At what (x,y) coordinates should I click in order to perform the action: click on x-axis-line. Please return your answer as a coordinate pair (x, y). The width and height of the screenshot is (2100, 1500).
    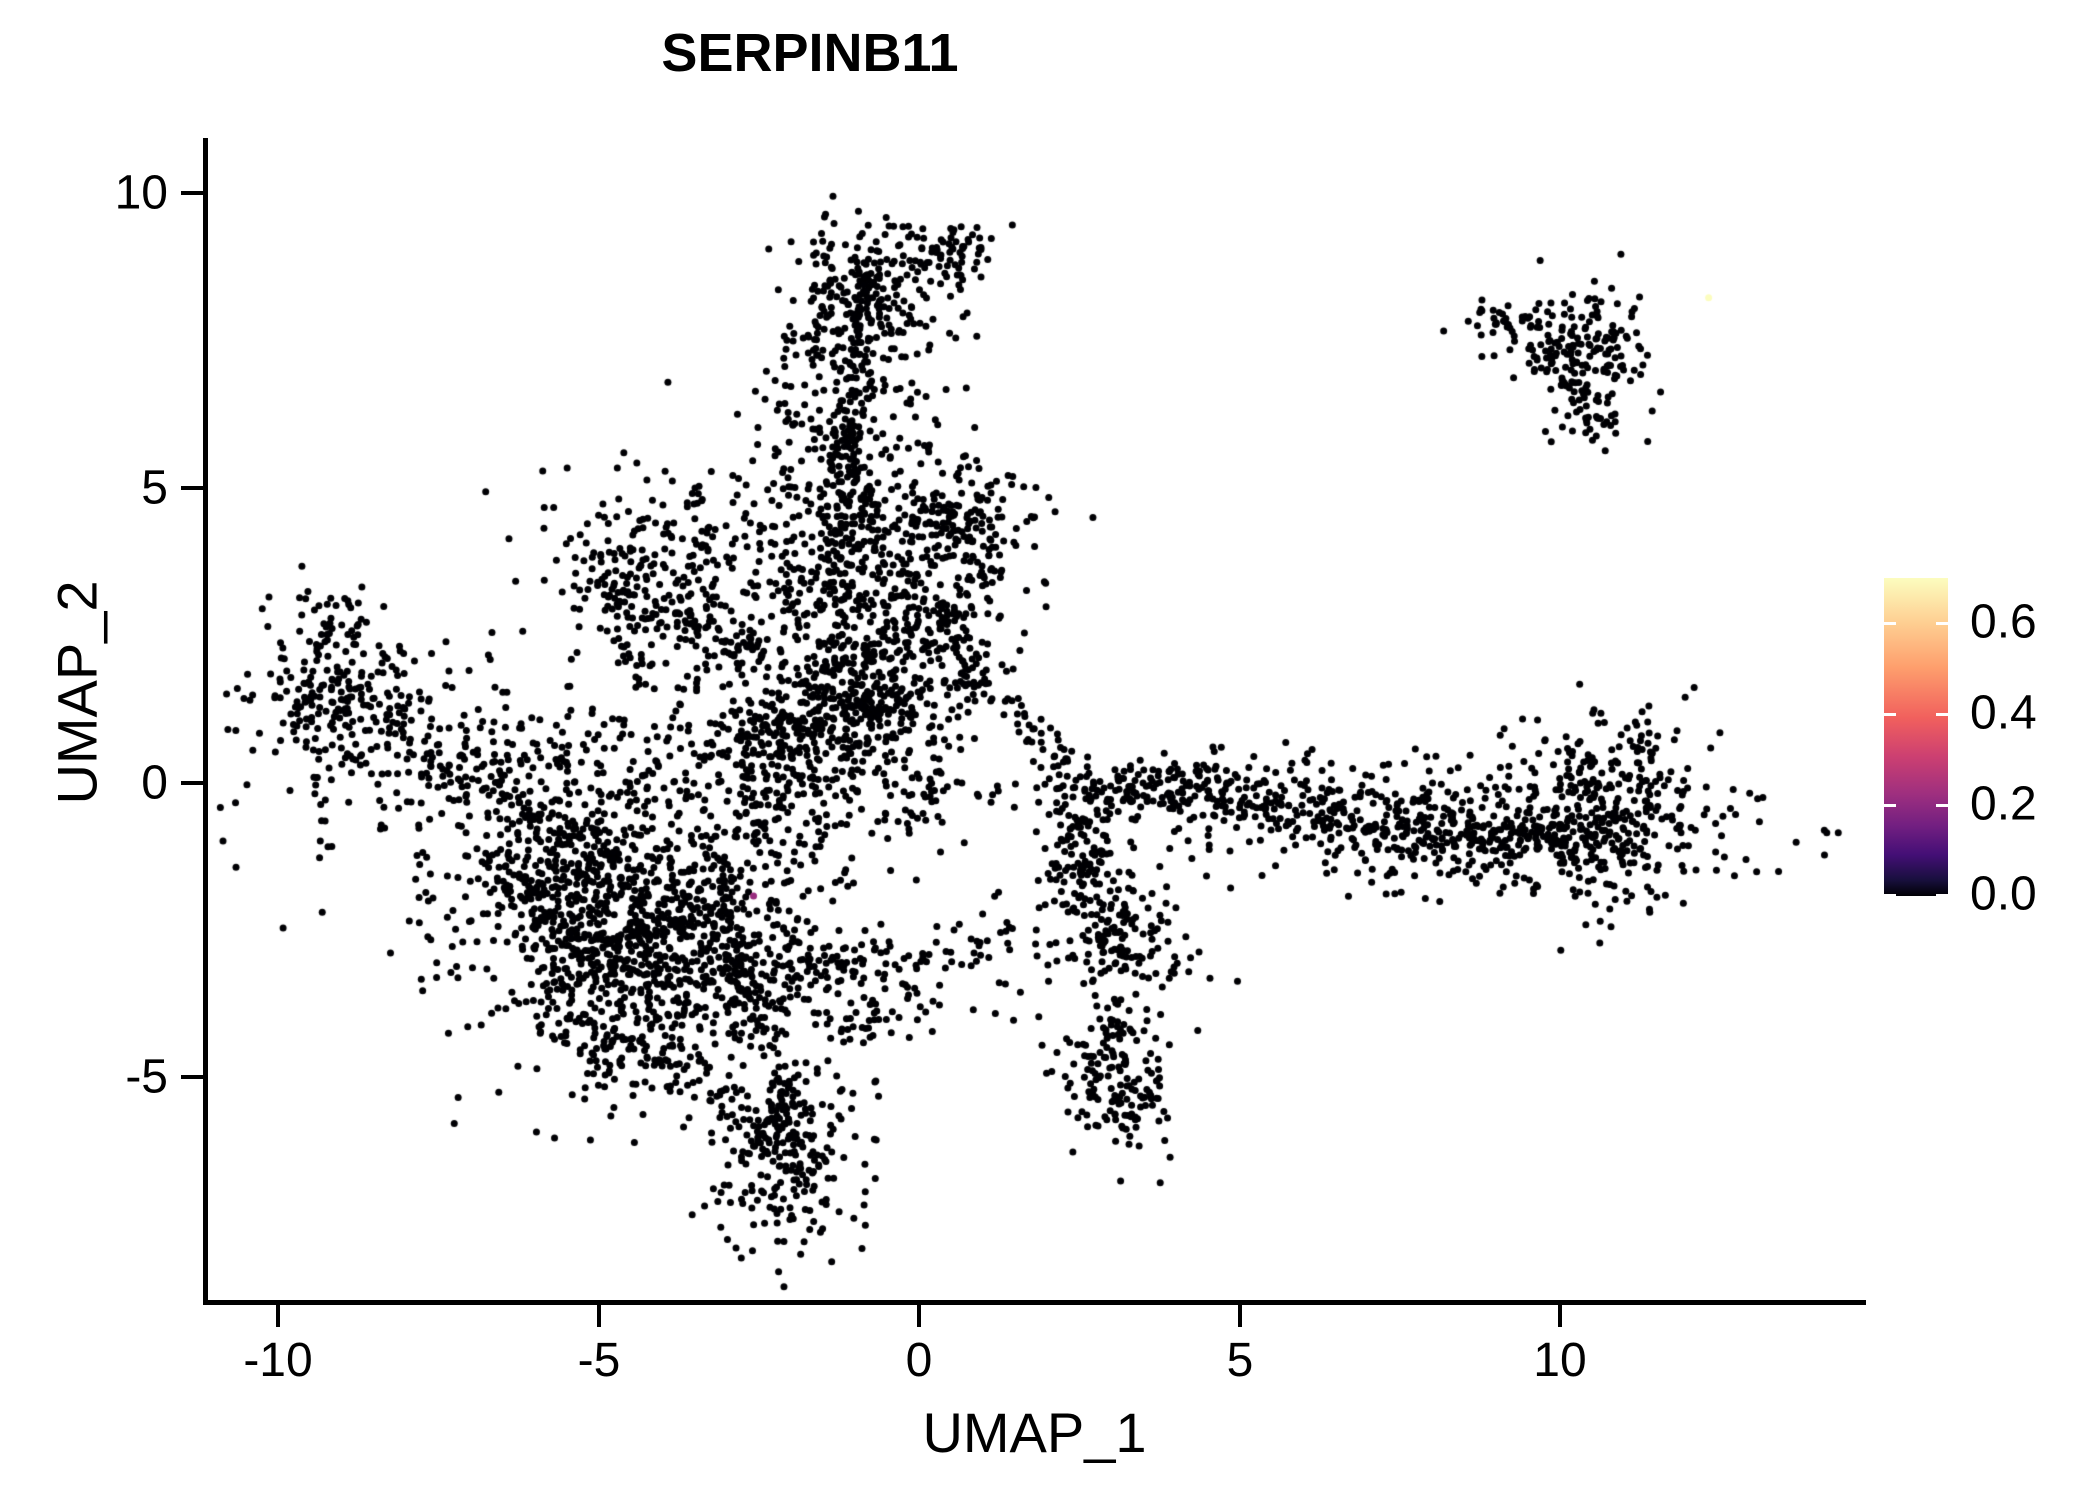
    Looking at the image, I should click on (1034, 1302).